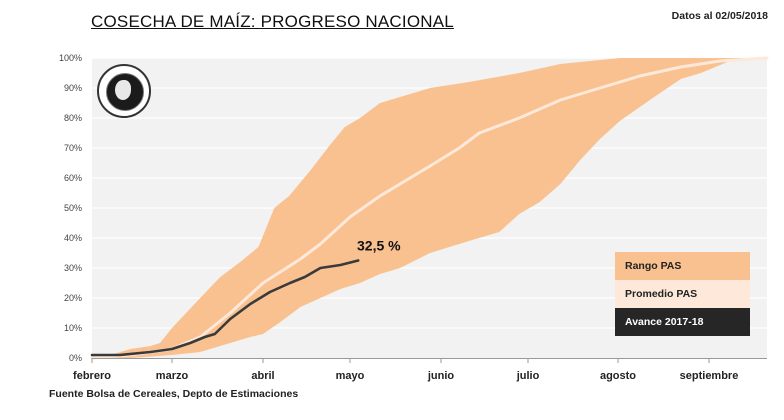 Image resolution: width=784 pixels, height=420 pixels. Describe the element at coordinates (719, 16) in the screenshot. I see `data-date-label: Datos al 02/05/2018` at that location.